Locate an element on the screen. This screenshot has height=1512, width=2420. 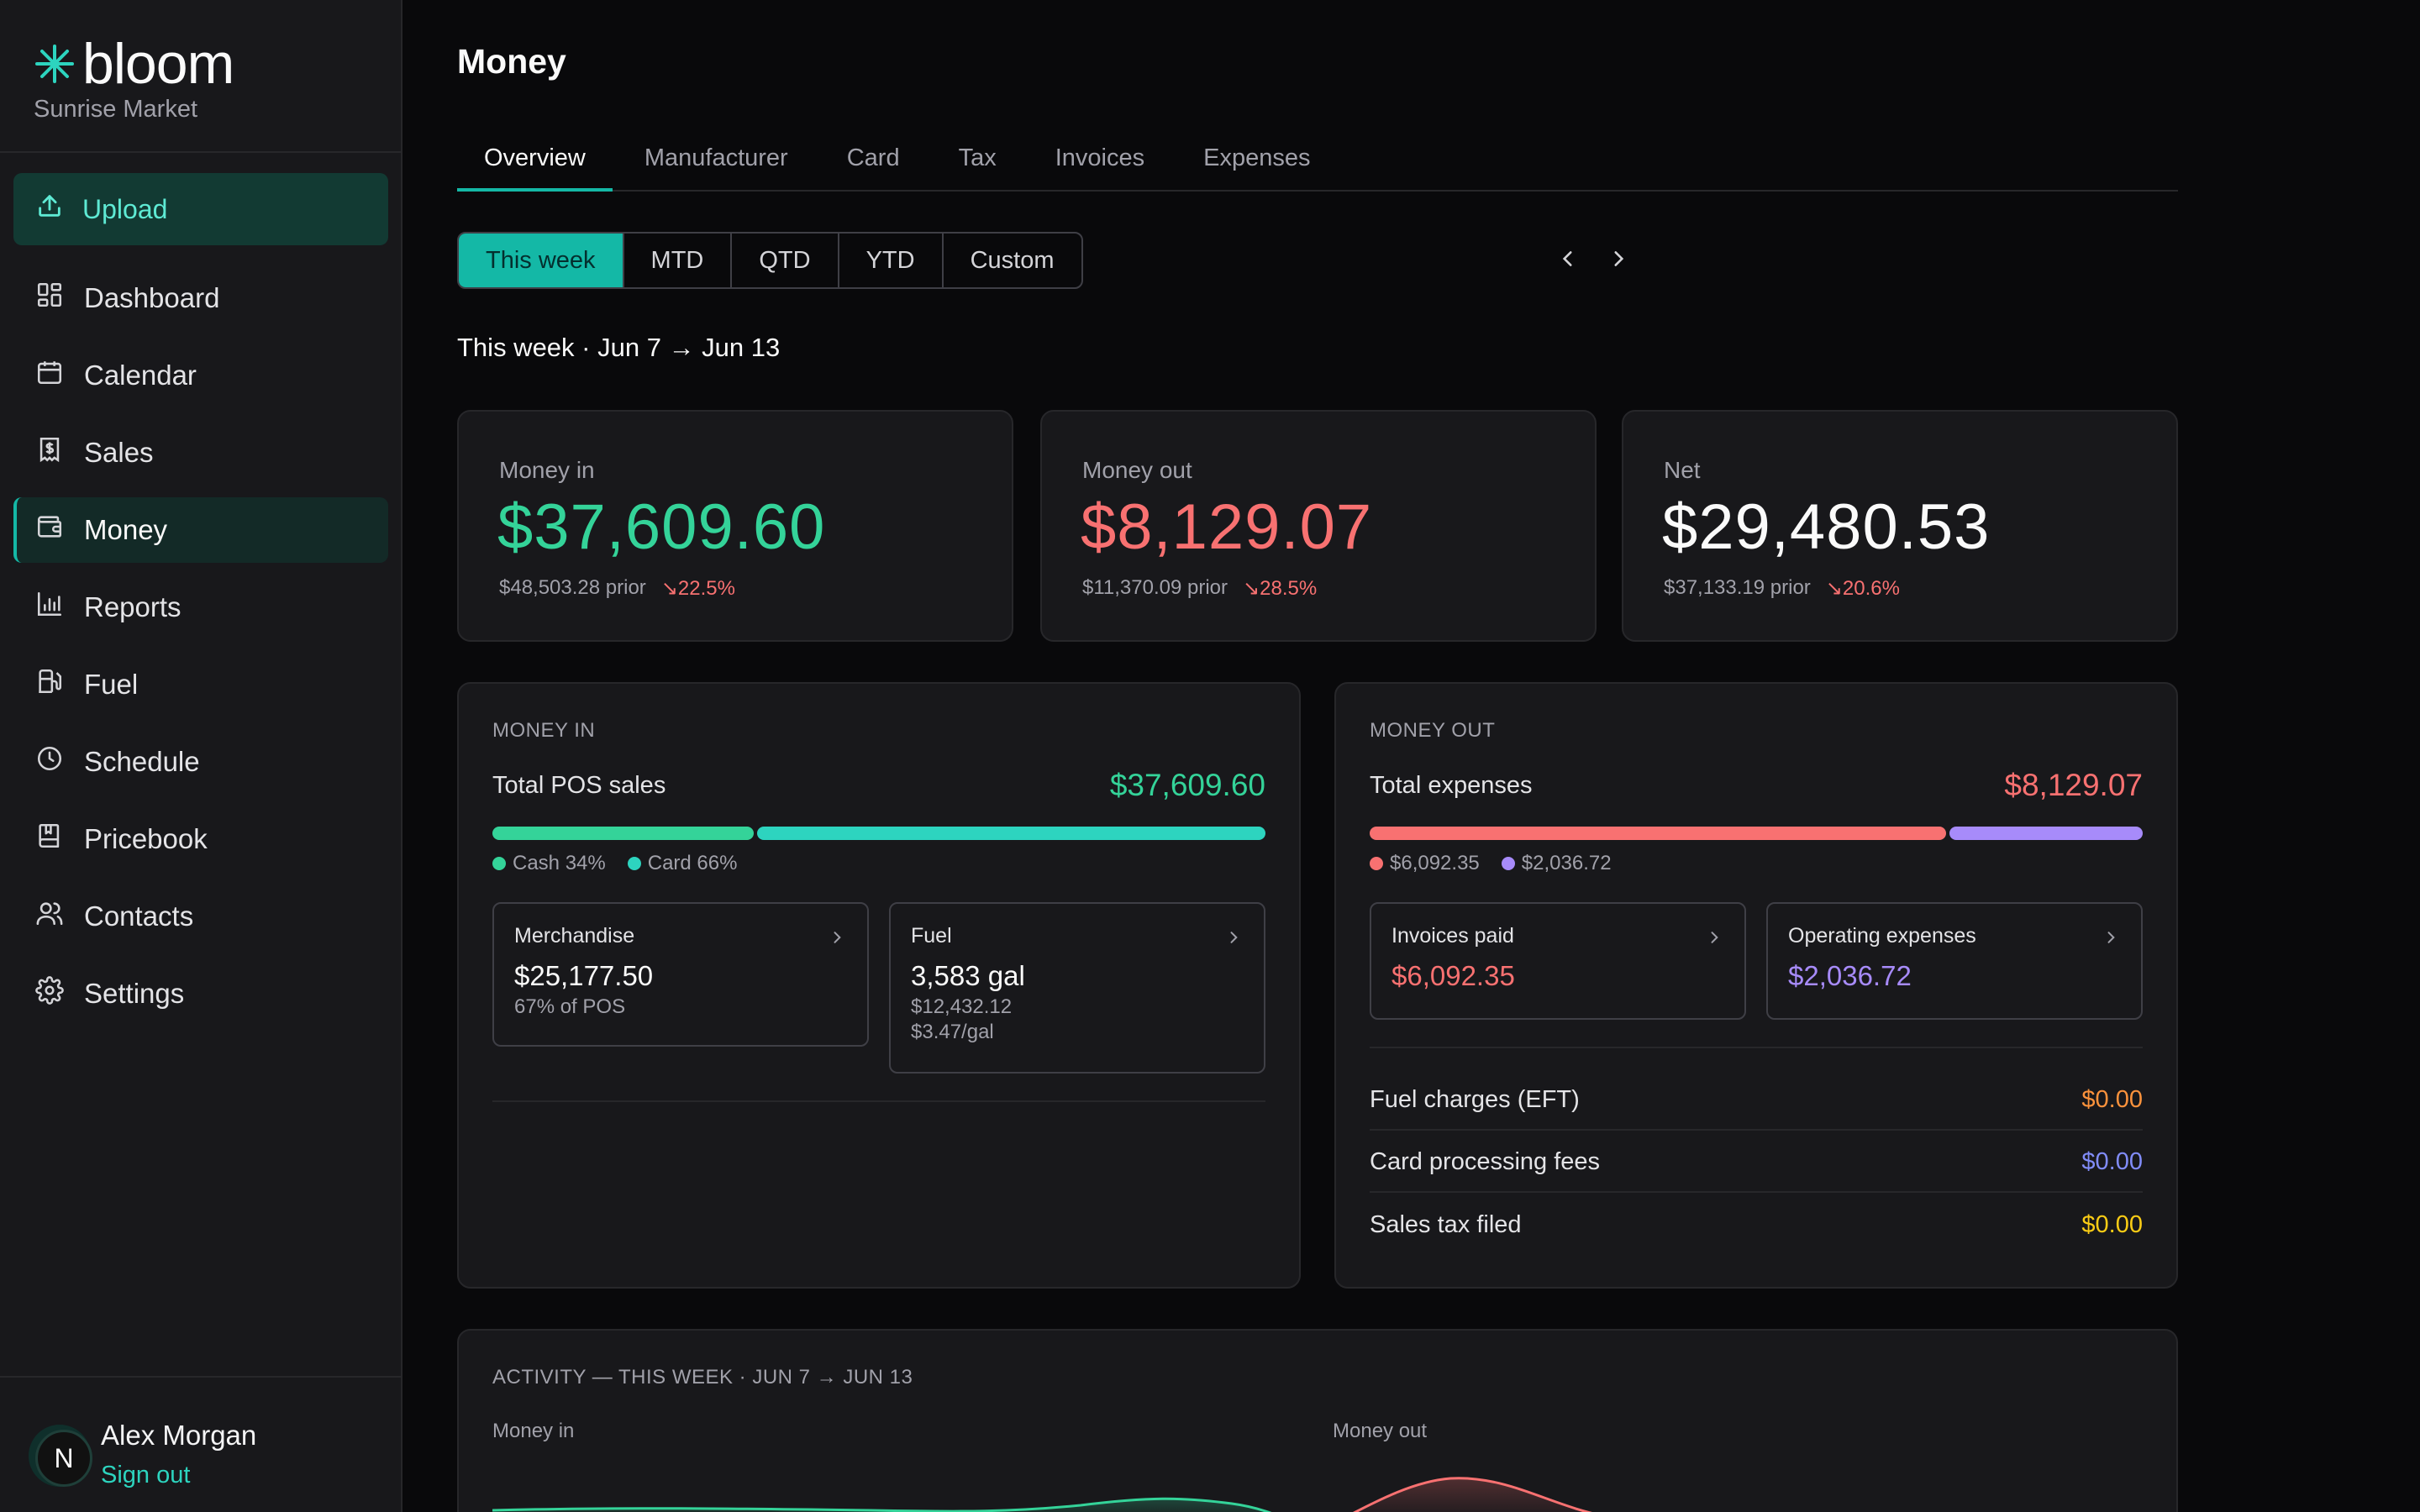
card-value: 3,583 gal is located at coordinates (968, 975).